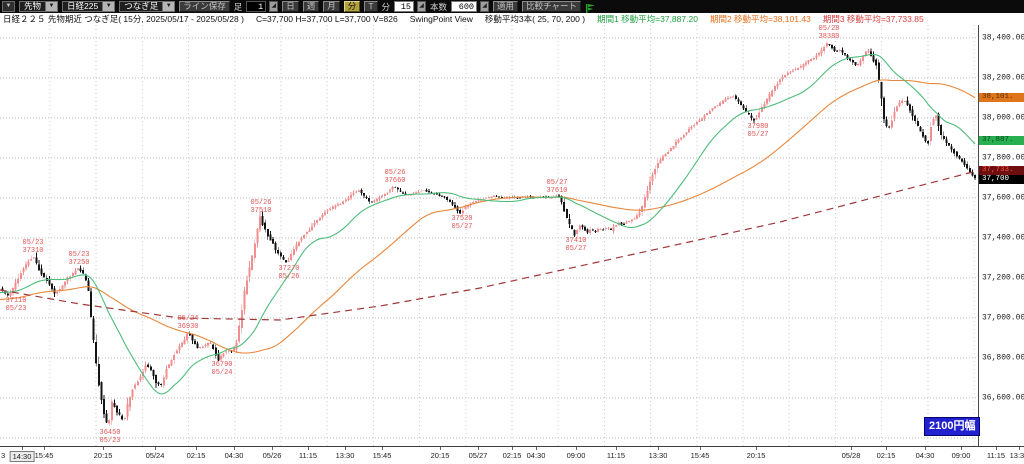  I want to click on swing-point-label: 37520 05/27, so click(462, 223).